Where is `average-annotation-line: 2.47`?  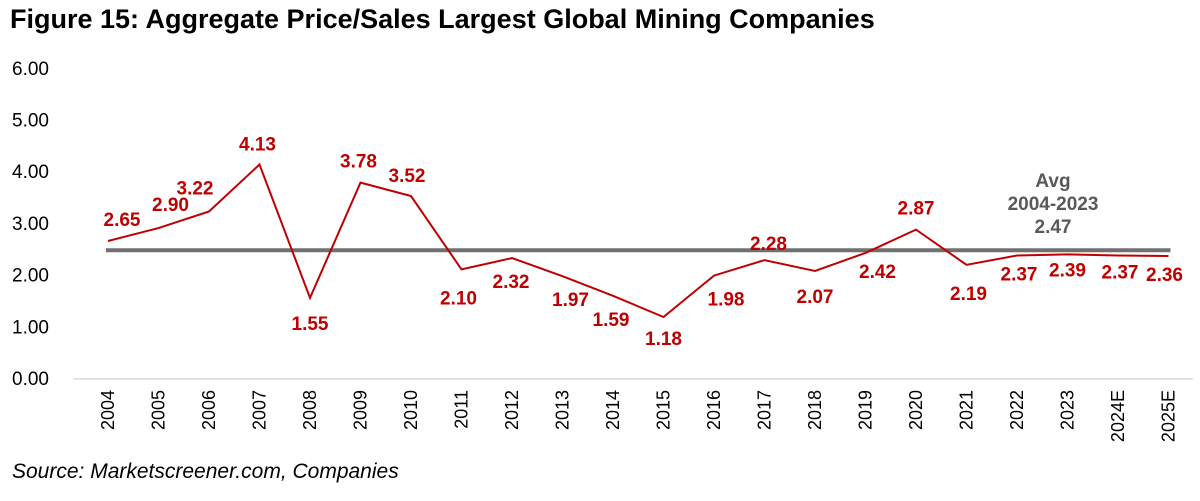 average-annotation-line: 2.47 is located at coordinates (1053, 227).